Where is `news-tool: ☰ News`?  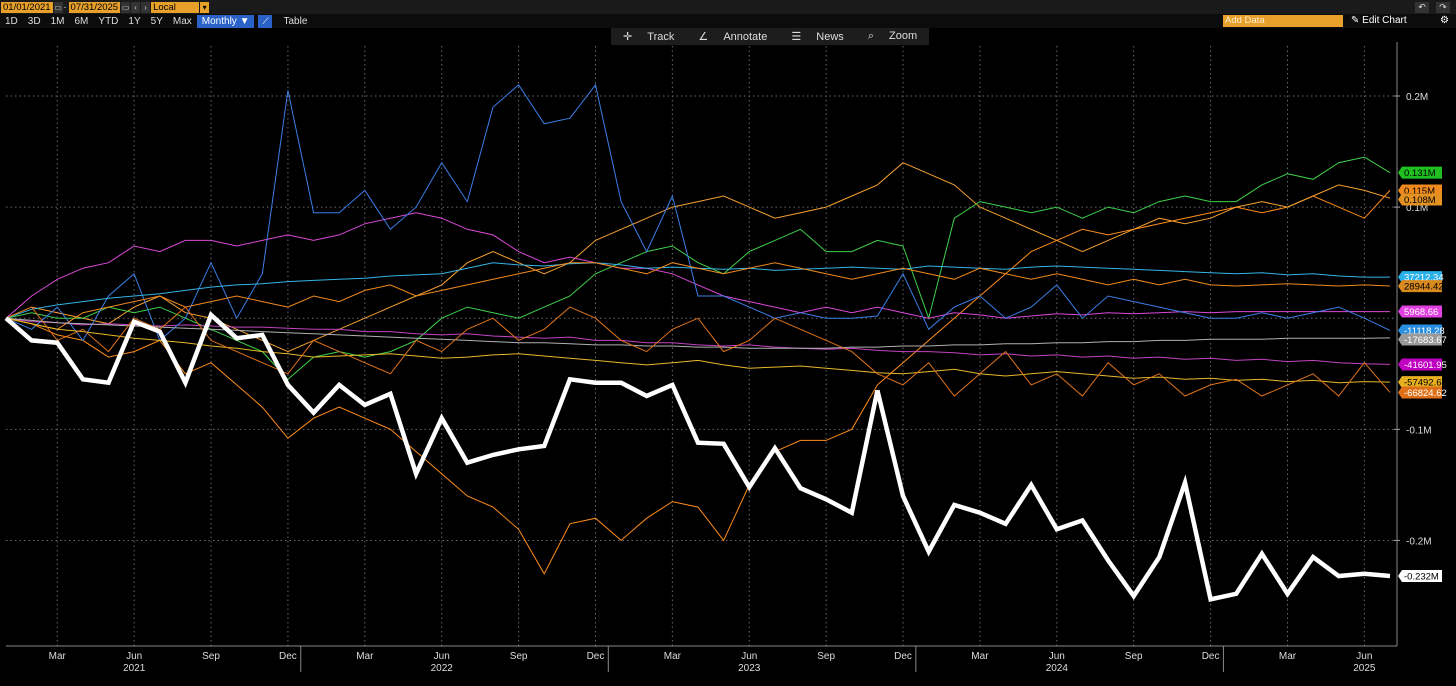
news-tool: ☰ News is located at coordinates (817, 36).